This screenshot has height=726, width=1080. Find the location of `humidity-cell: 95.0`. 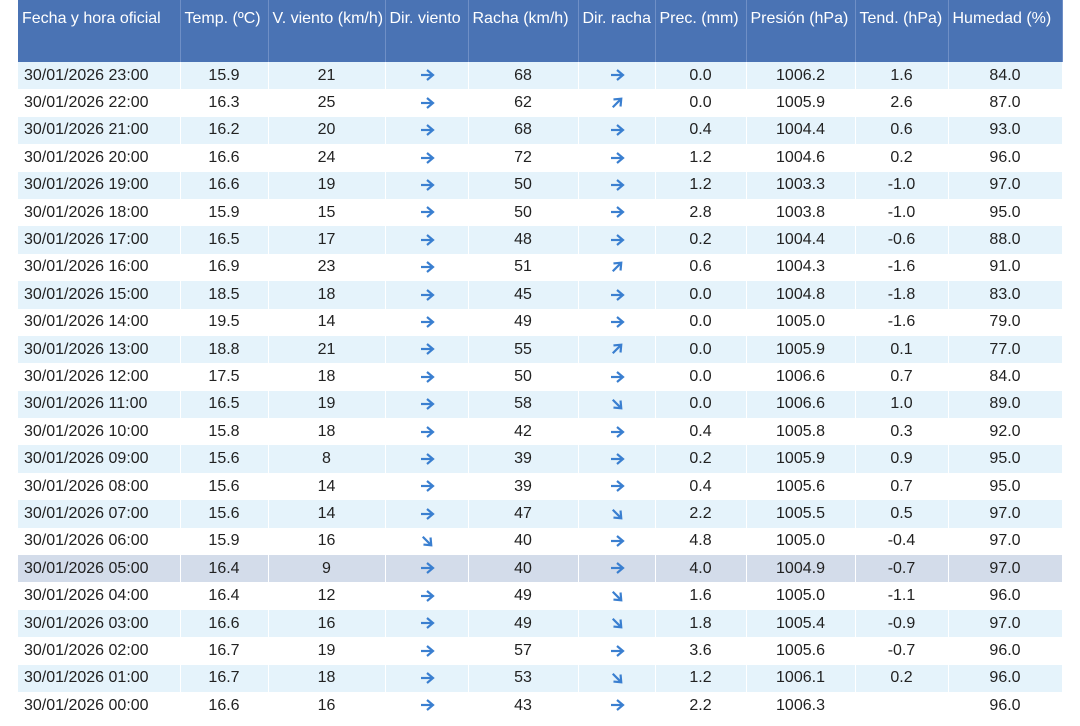

humidity-cell: 95.0 is located at coordinates (1005, 212).